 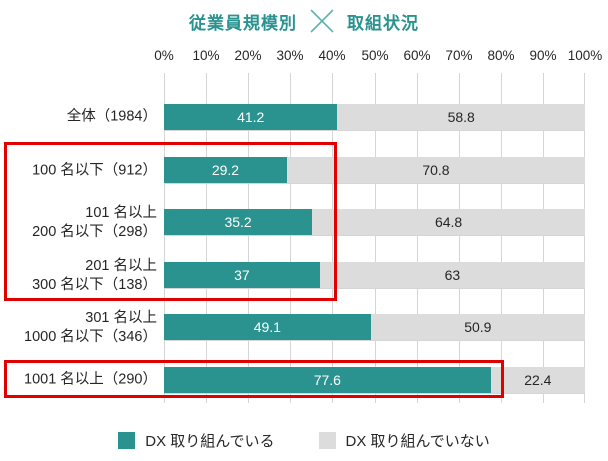 I want to click on category-label-under-100: 100 名以下（912）, so click(x=94, y=170).